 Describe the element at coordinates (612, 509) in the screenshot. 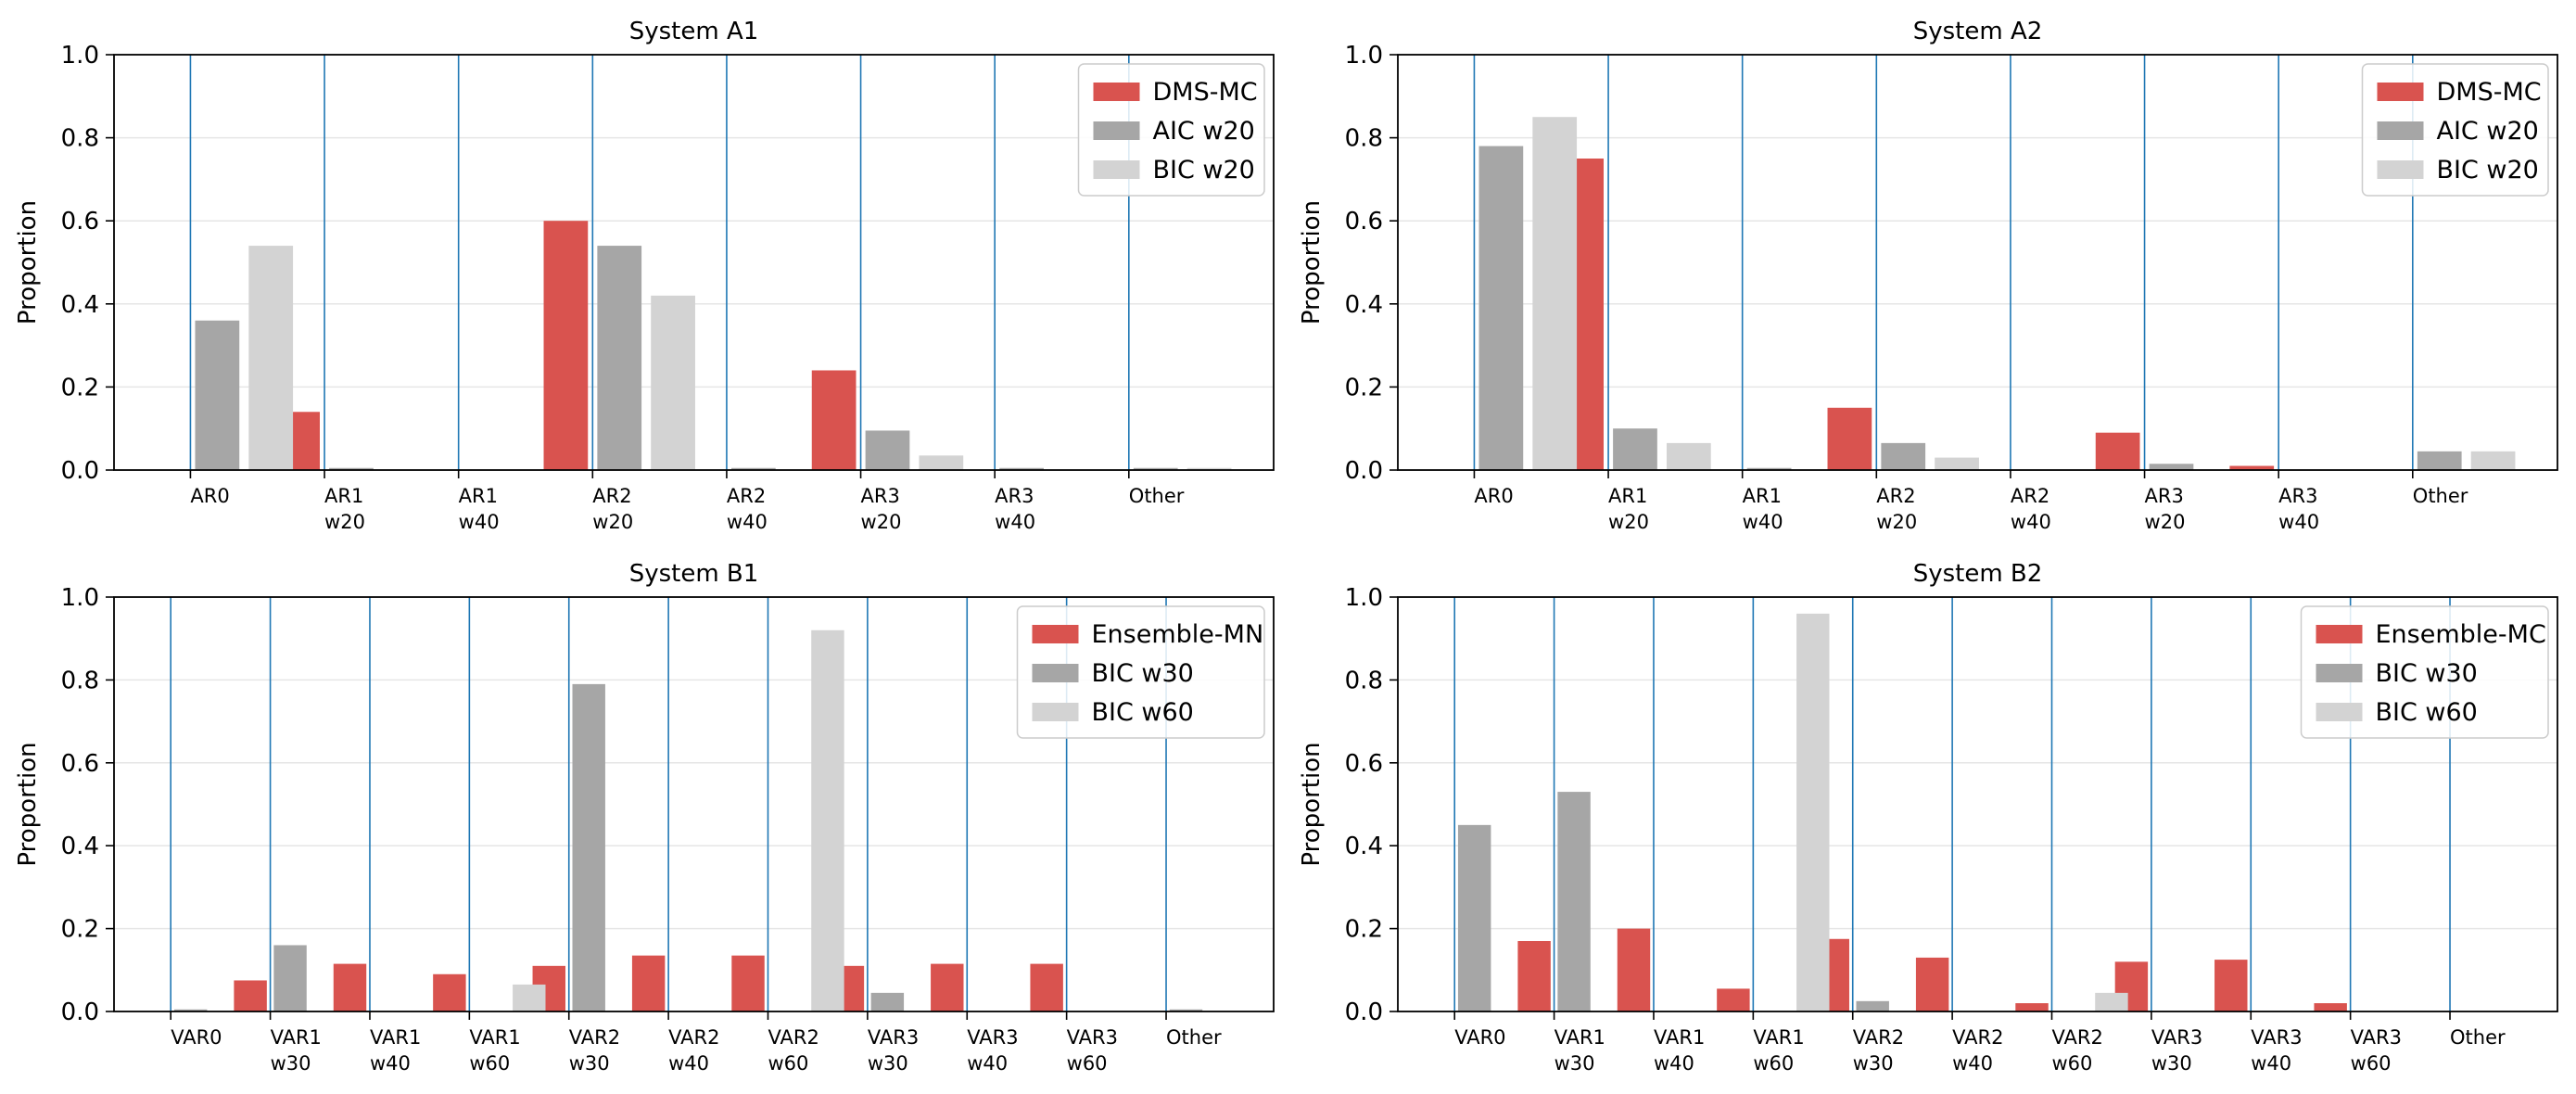

I see `x-tick-label: AR2 w20` at that location.